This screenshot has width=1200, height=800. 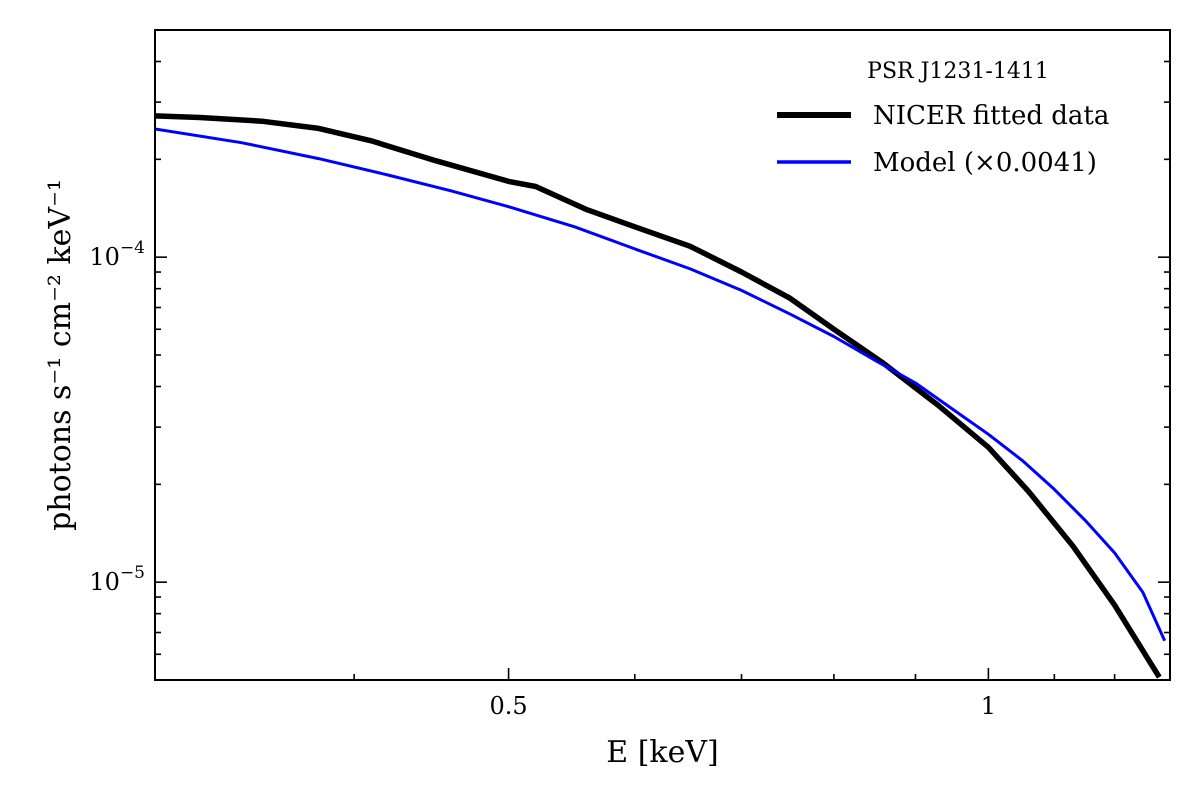 What do you see at coordinates (985, 163) in the screenshot?
I see `legend-label-model: Model (×0.0041)` at bounding box center [985, 163].